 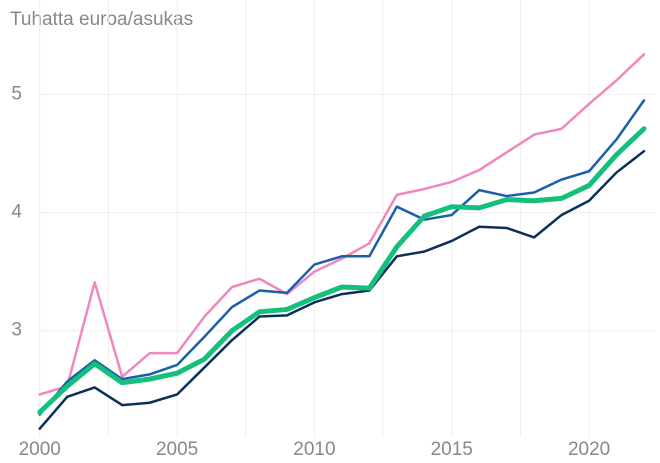 What do you see at coordinates (40, 449) in the screenshot?
I see `x-tick-label: 2000` at bounding box center [40, 449].